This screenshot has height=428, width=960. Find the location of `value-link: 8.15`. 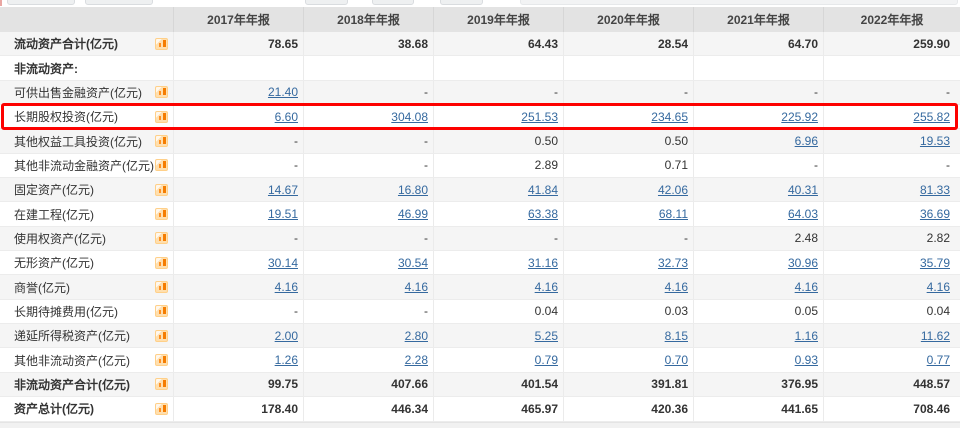

value-link: 8.15 is located at coordinates (676, 335).